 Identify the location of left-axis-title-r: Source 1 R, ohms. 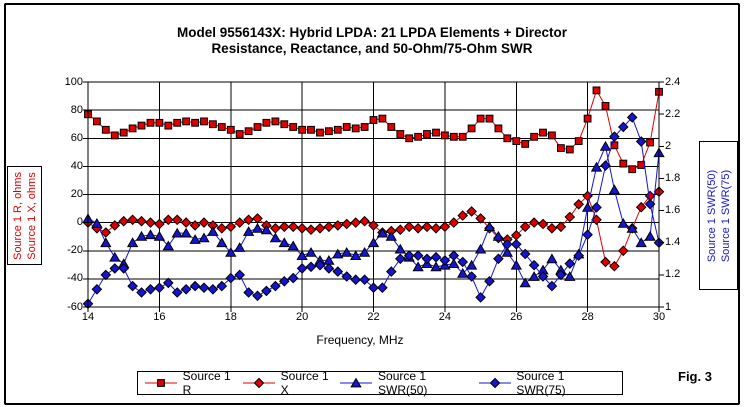
(17, 215).